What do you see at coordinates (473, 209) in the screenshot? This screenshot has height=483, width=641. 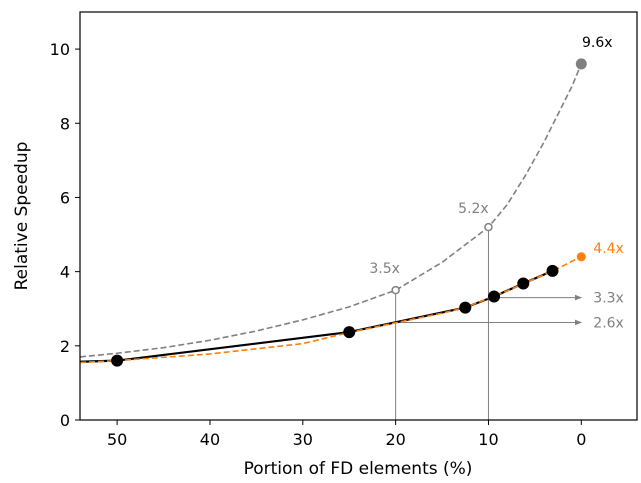 I see `annotation-label: 5.2x` at bounding box center [473, 209].